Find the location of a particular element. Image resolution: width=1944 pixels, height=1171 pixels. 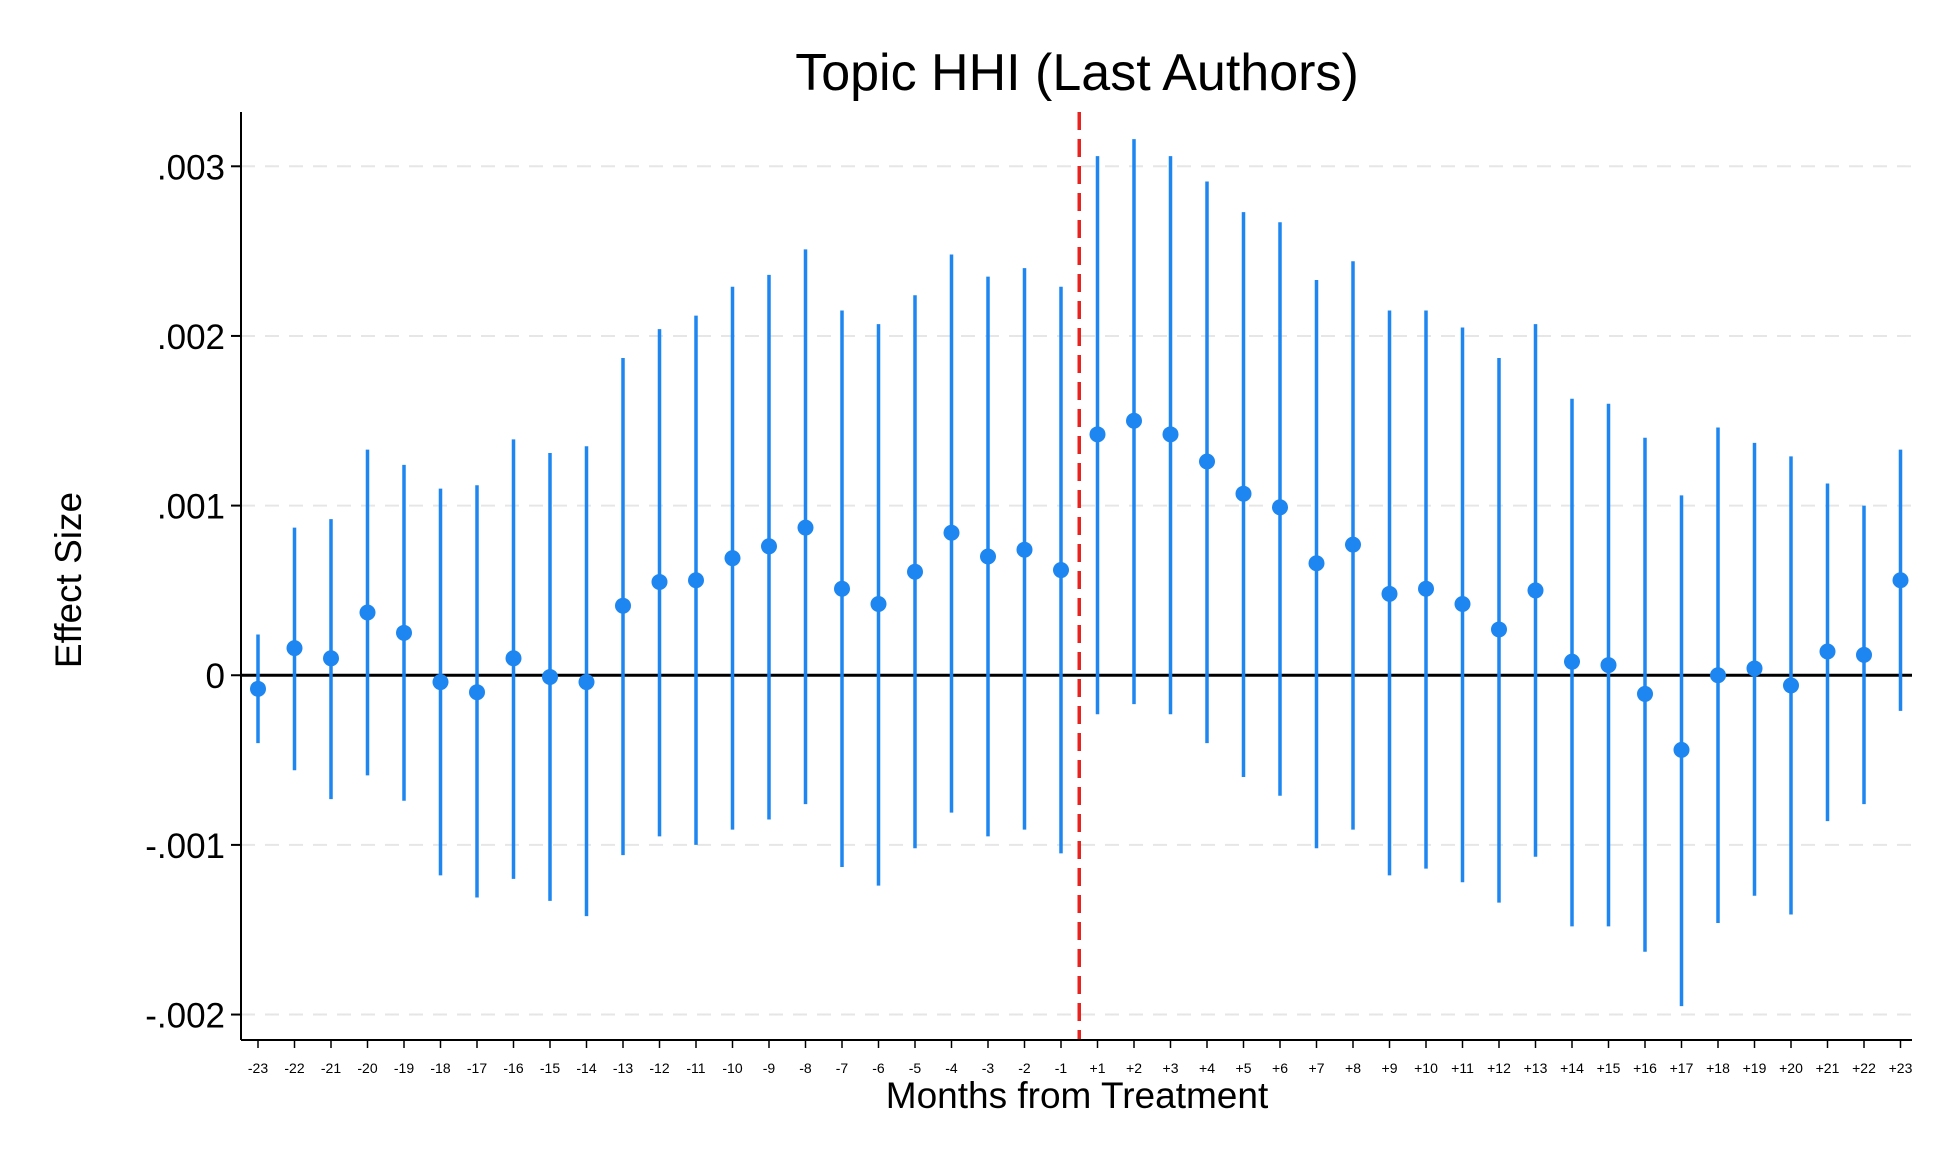

x-tick-label: +3 is located at coordinates (1171, 1068).